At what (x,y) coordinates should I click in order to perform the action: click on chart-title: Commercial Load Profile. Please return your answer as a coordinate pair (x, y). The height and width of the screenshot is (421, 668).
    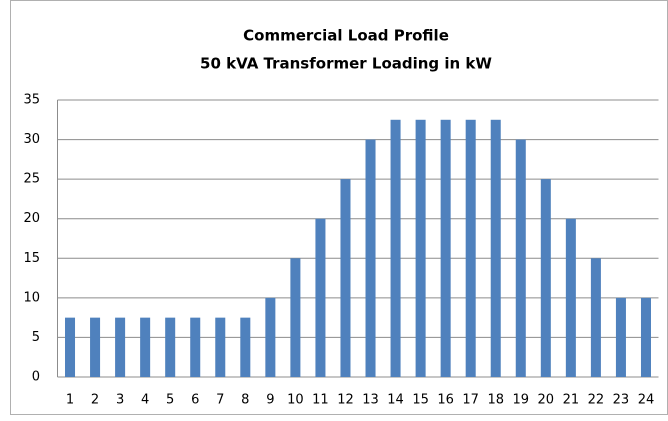
    Looking at the image, I should click on (346, 36).